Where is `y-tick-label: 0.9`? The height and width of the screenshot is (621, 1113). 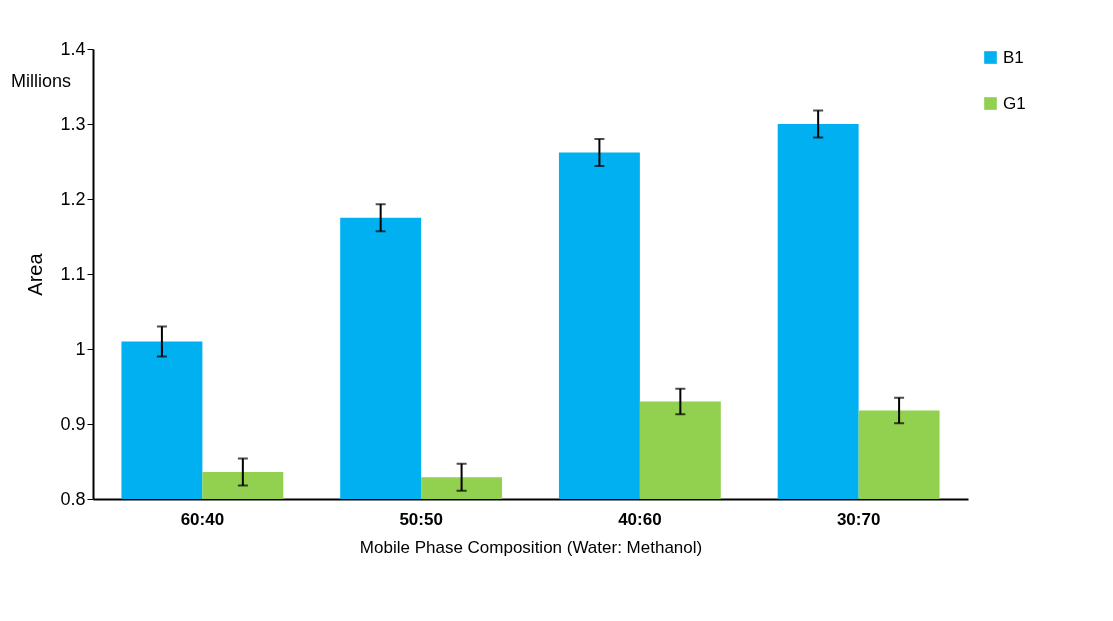
y-tick-label: 0.9 is located at coordinates (73, 423).